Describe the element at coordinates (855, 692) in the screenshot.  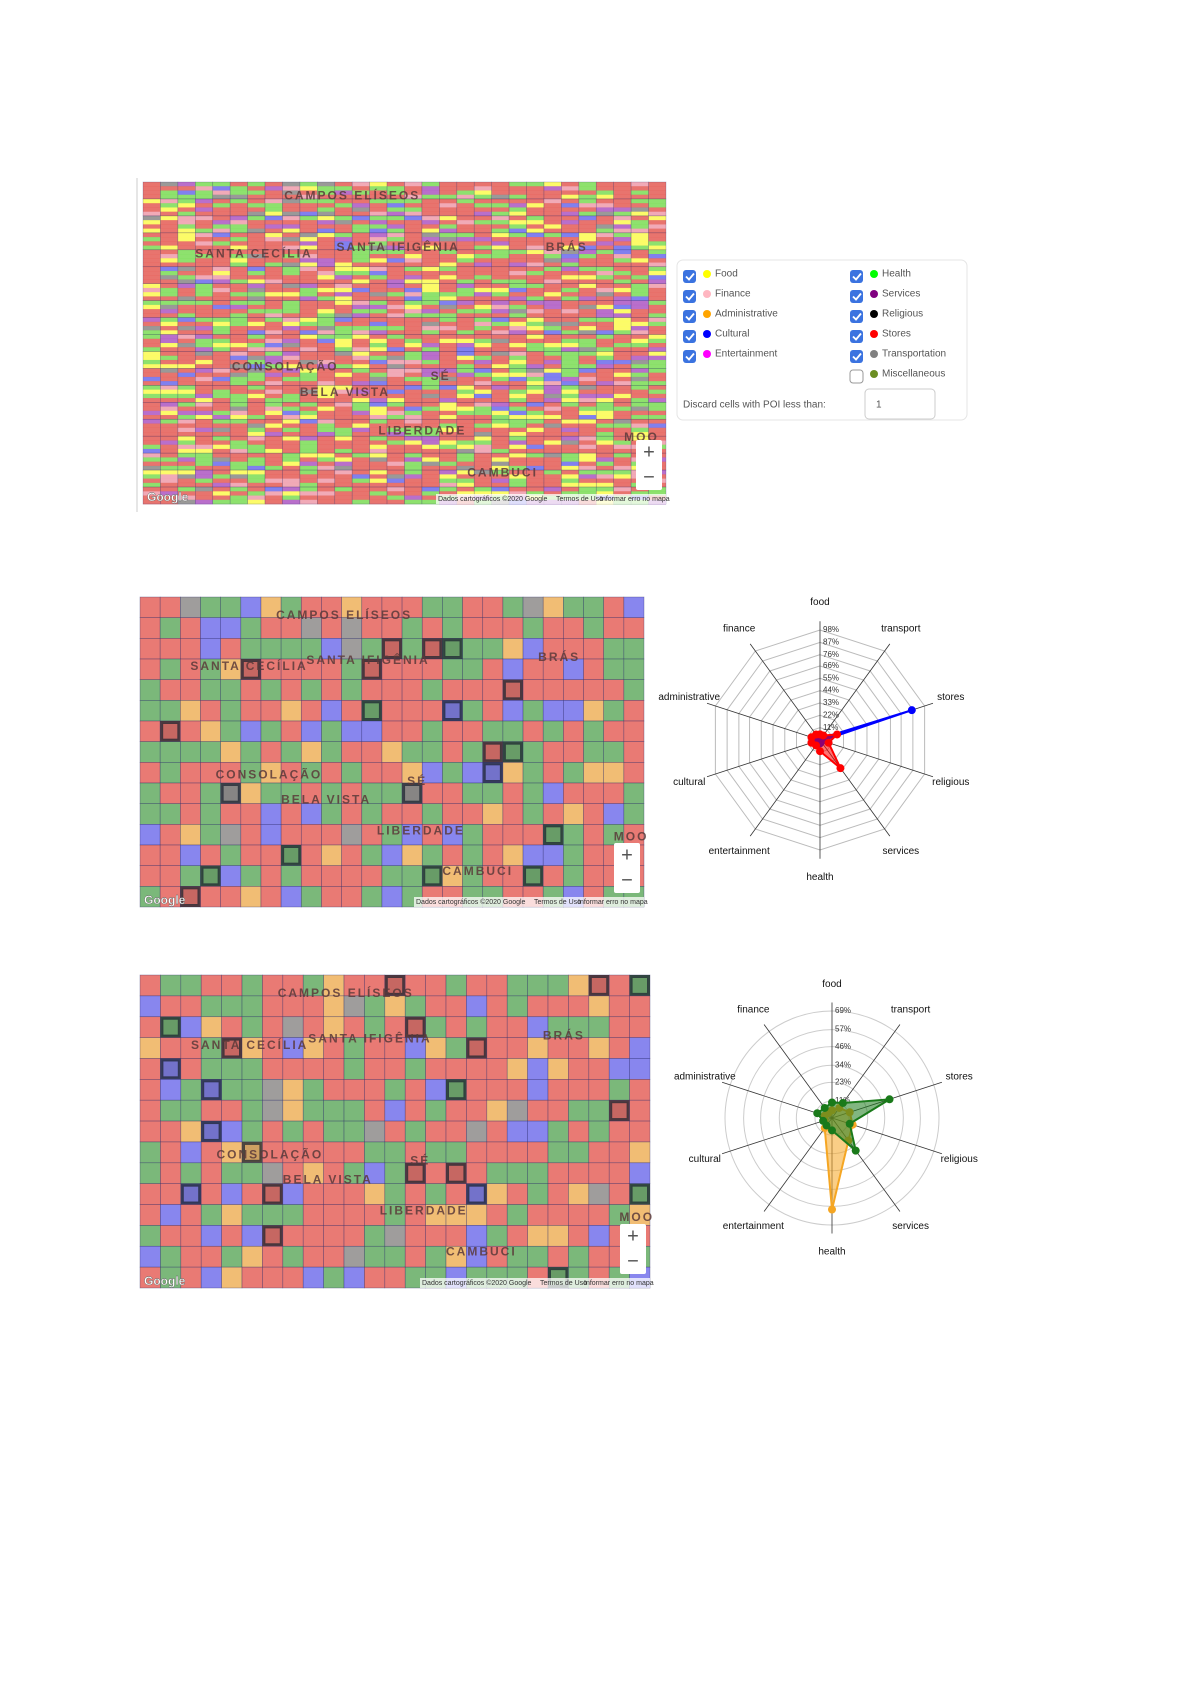
I see `axis-line` at that location.